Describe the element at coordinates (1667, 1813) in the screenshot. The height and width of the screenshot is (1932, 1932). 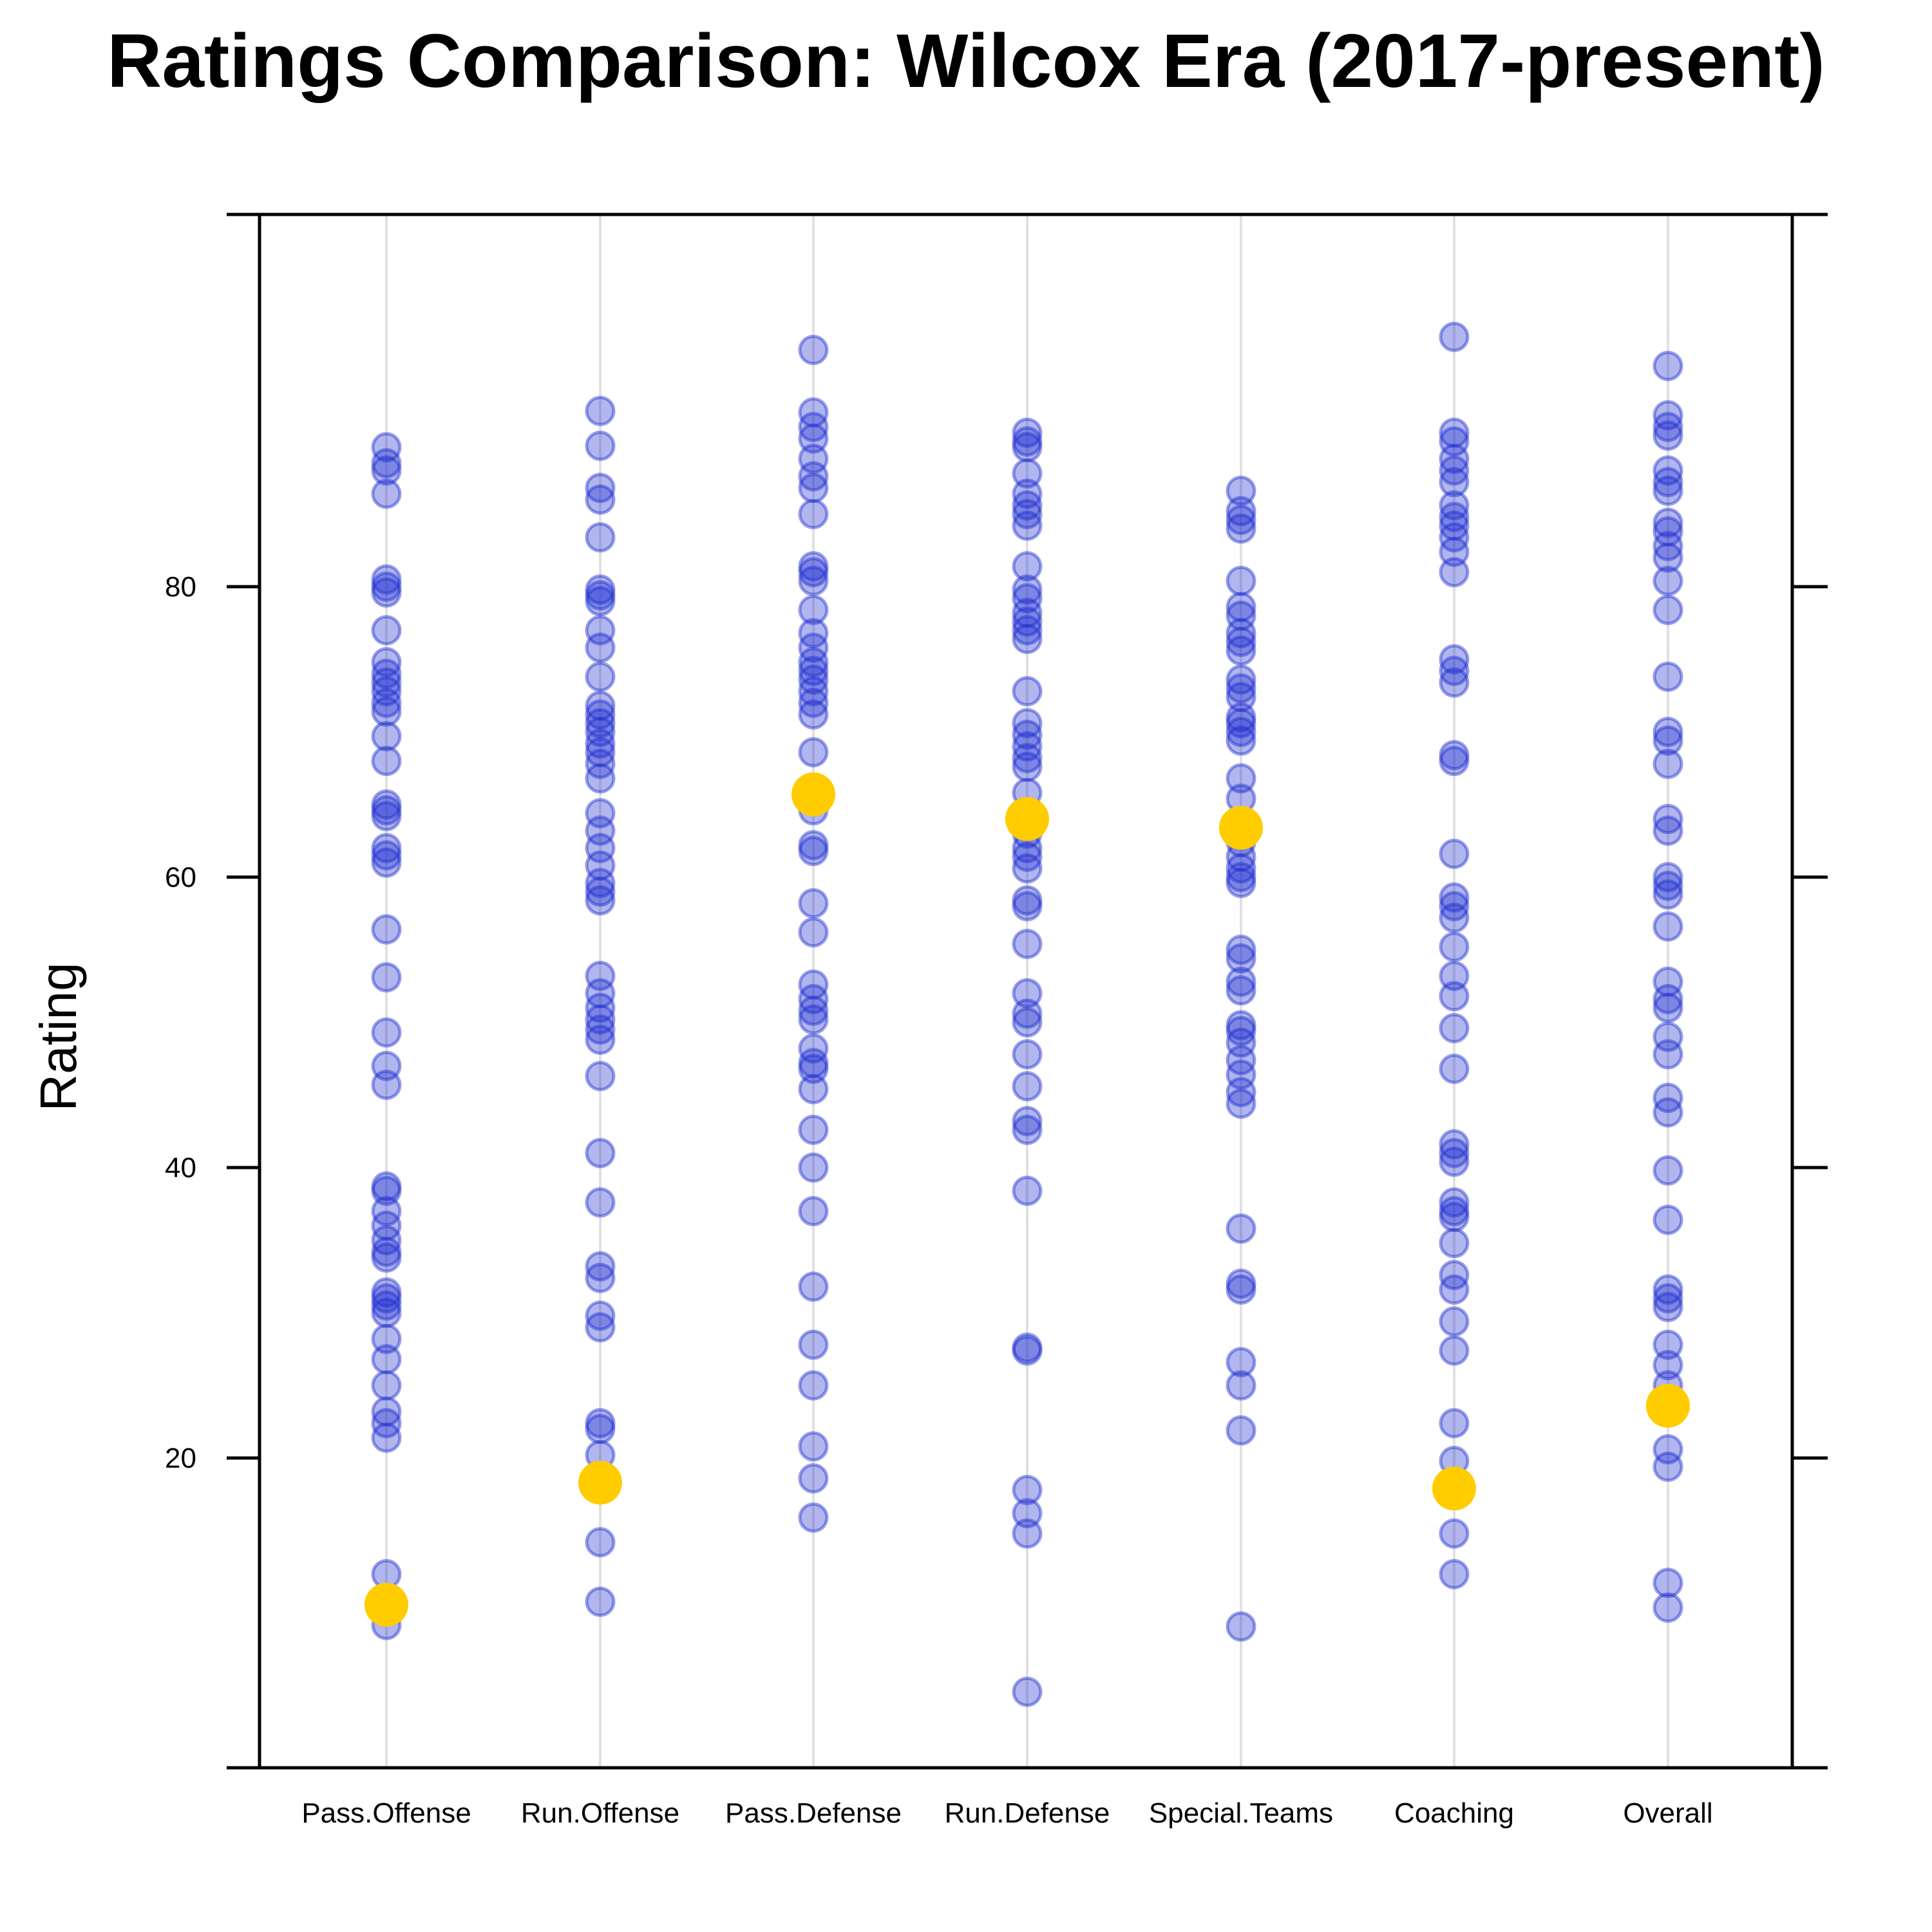
I see `x-tick-label-overall: Overall` at that location.